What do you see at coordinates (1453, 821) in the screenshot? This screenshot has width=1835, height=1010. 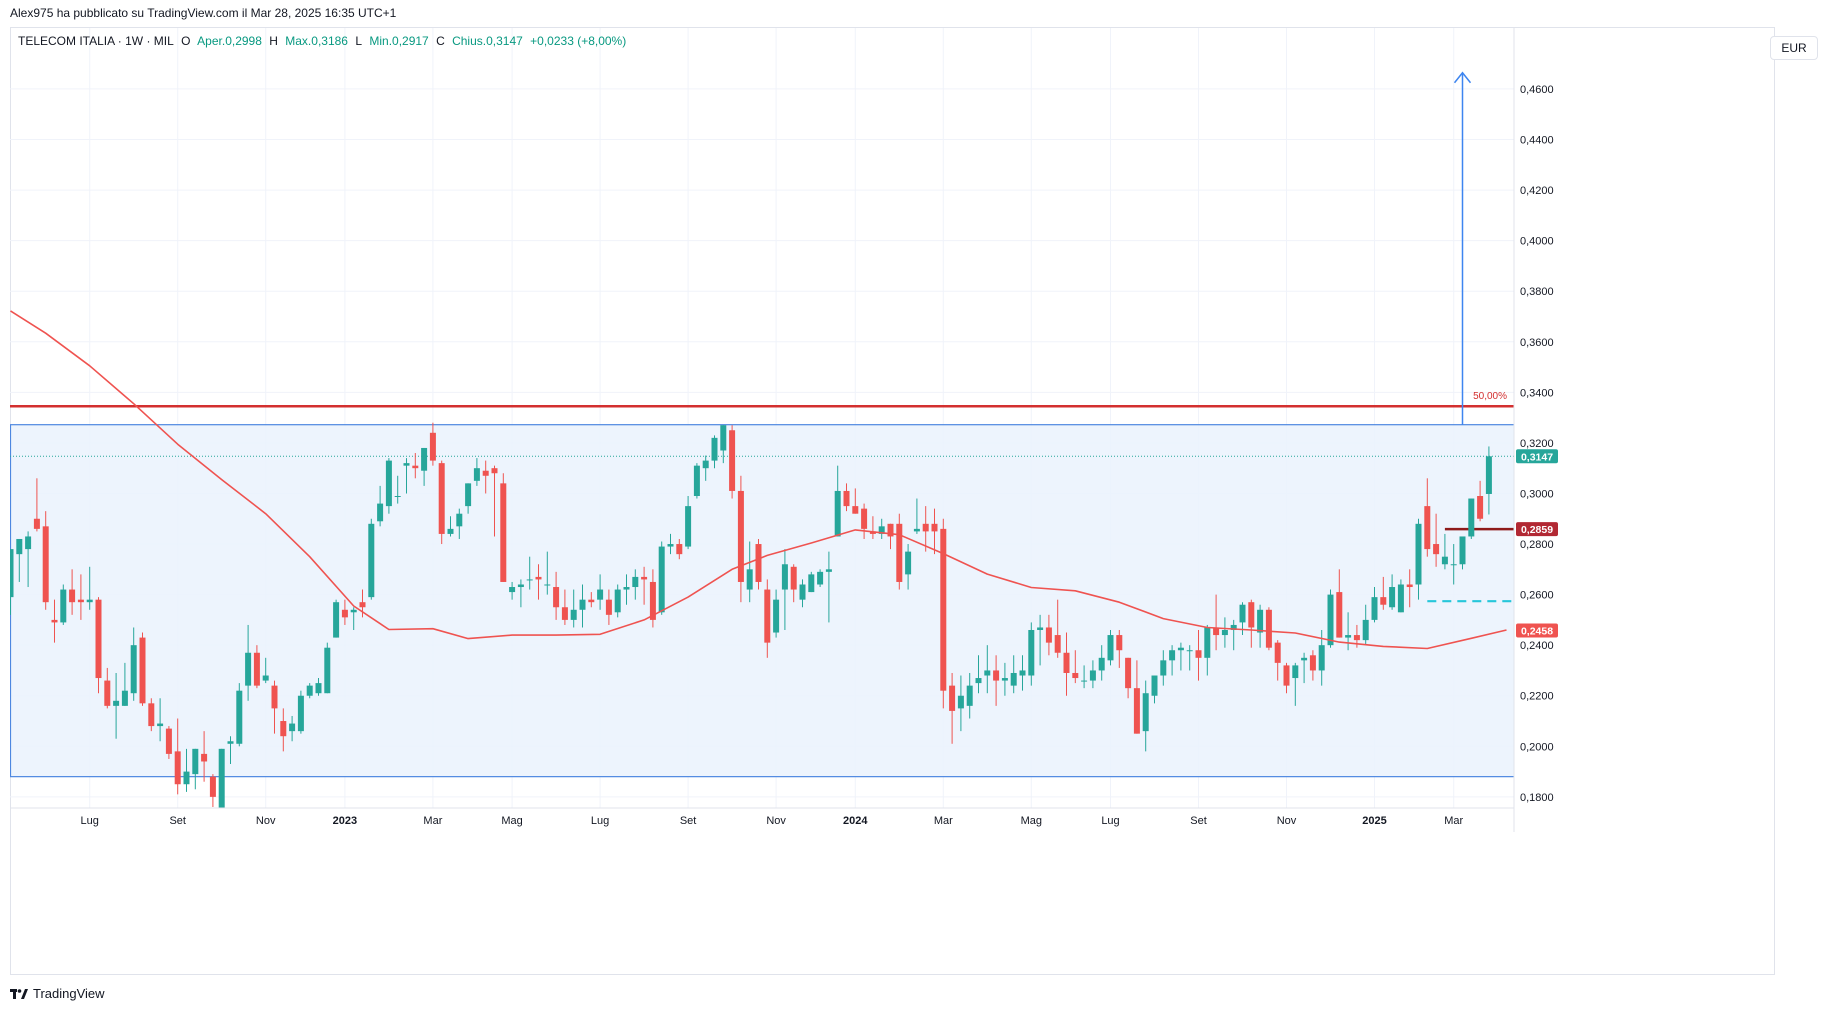 I see `time-tick-label: Mar` at bounding box center [1453, 821].